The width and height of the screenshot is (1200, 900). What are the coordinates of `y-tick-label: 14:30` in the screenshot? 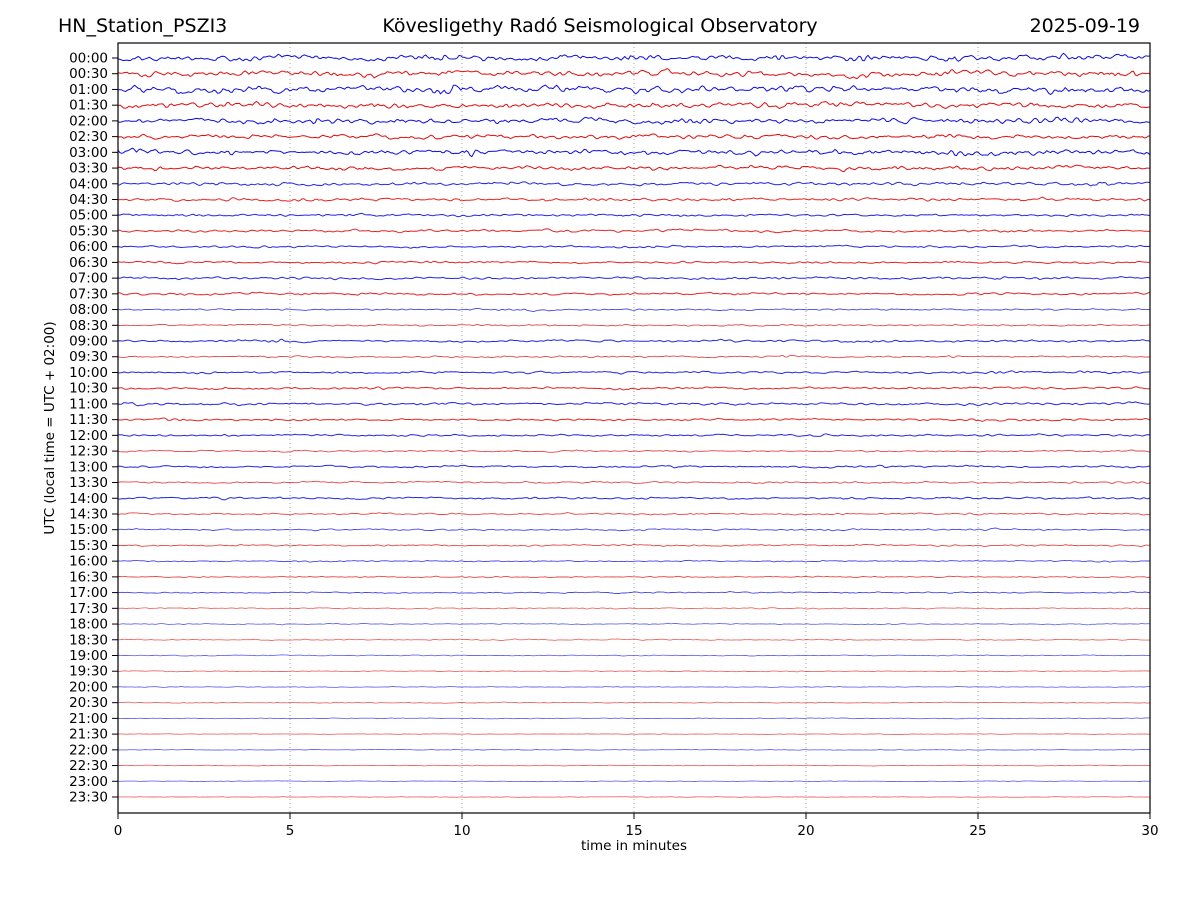 It's located at (88, 514).